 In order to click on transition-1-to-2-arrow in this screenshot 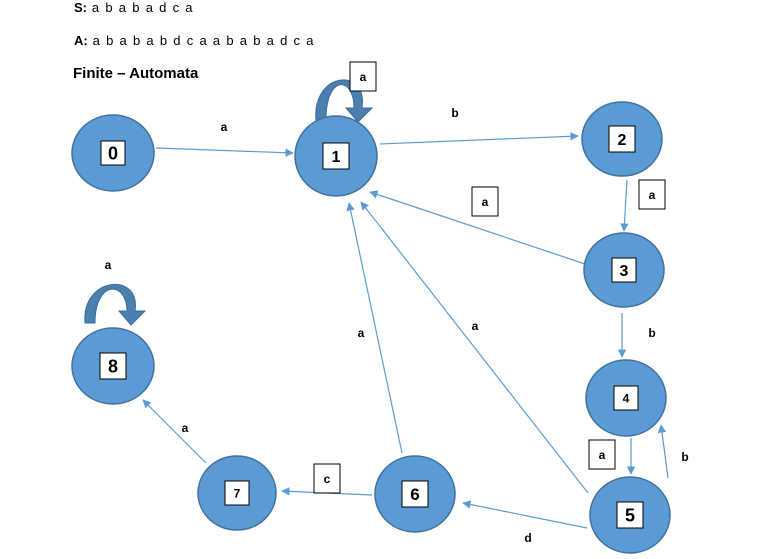, I will do `click(479, 138)`.